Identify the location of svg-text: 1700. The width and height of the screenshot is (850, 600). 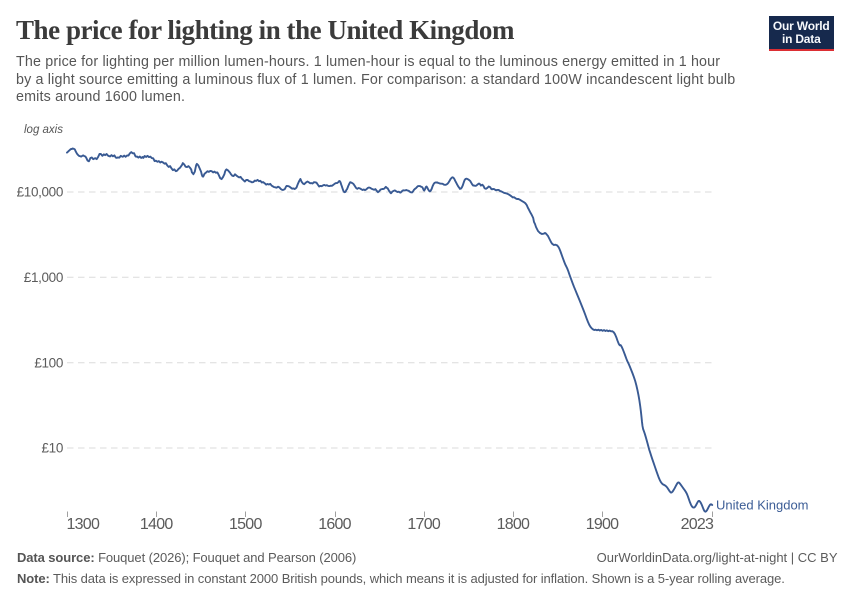
(423, 524).